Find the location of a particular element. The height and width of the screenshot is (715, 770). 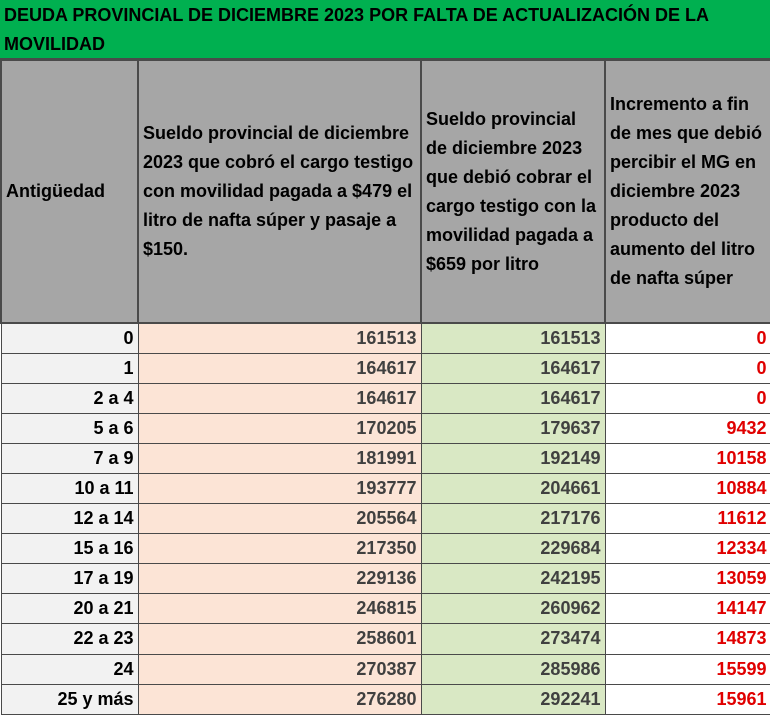

cell-antiguedad: 2 a 4 is located at coordinates (69, 398).